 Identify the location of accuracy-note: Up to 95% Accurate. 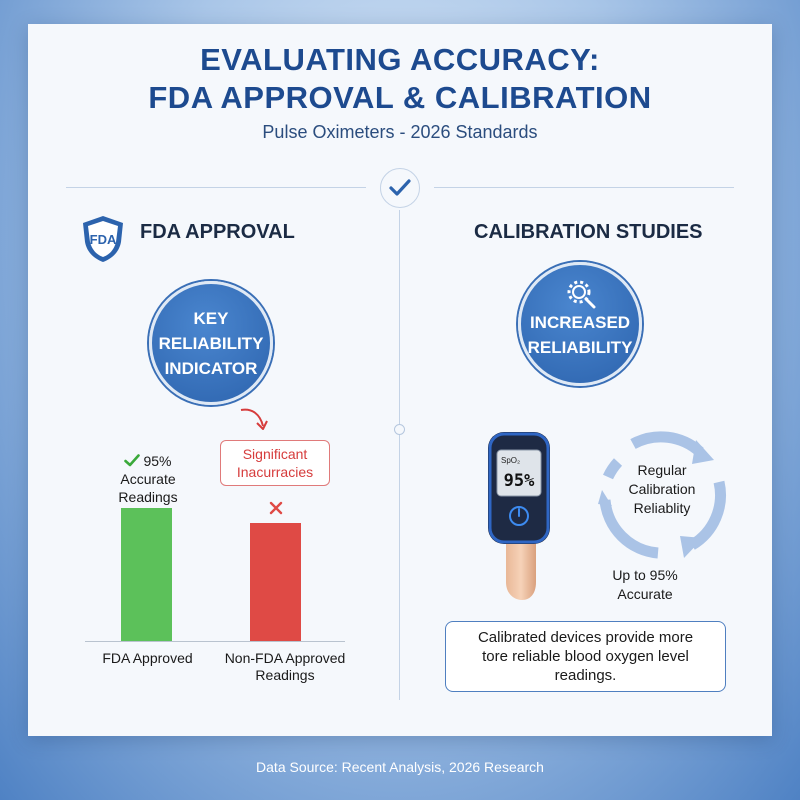
(645, 585).